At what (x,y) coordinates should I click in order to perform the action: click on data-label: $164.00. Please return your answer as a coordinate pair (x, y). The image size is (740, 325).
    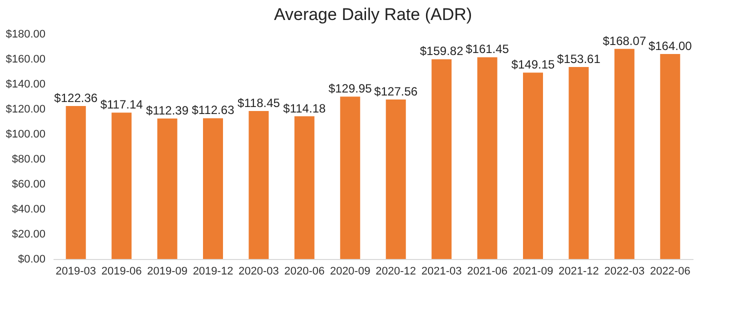
    Looking at the image, I should click on (670, 46).